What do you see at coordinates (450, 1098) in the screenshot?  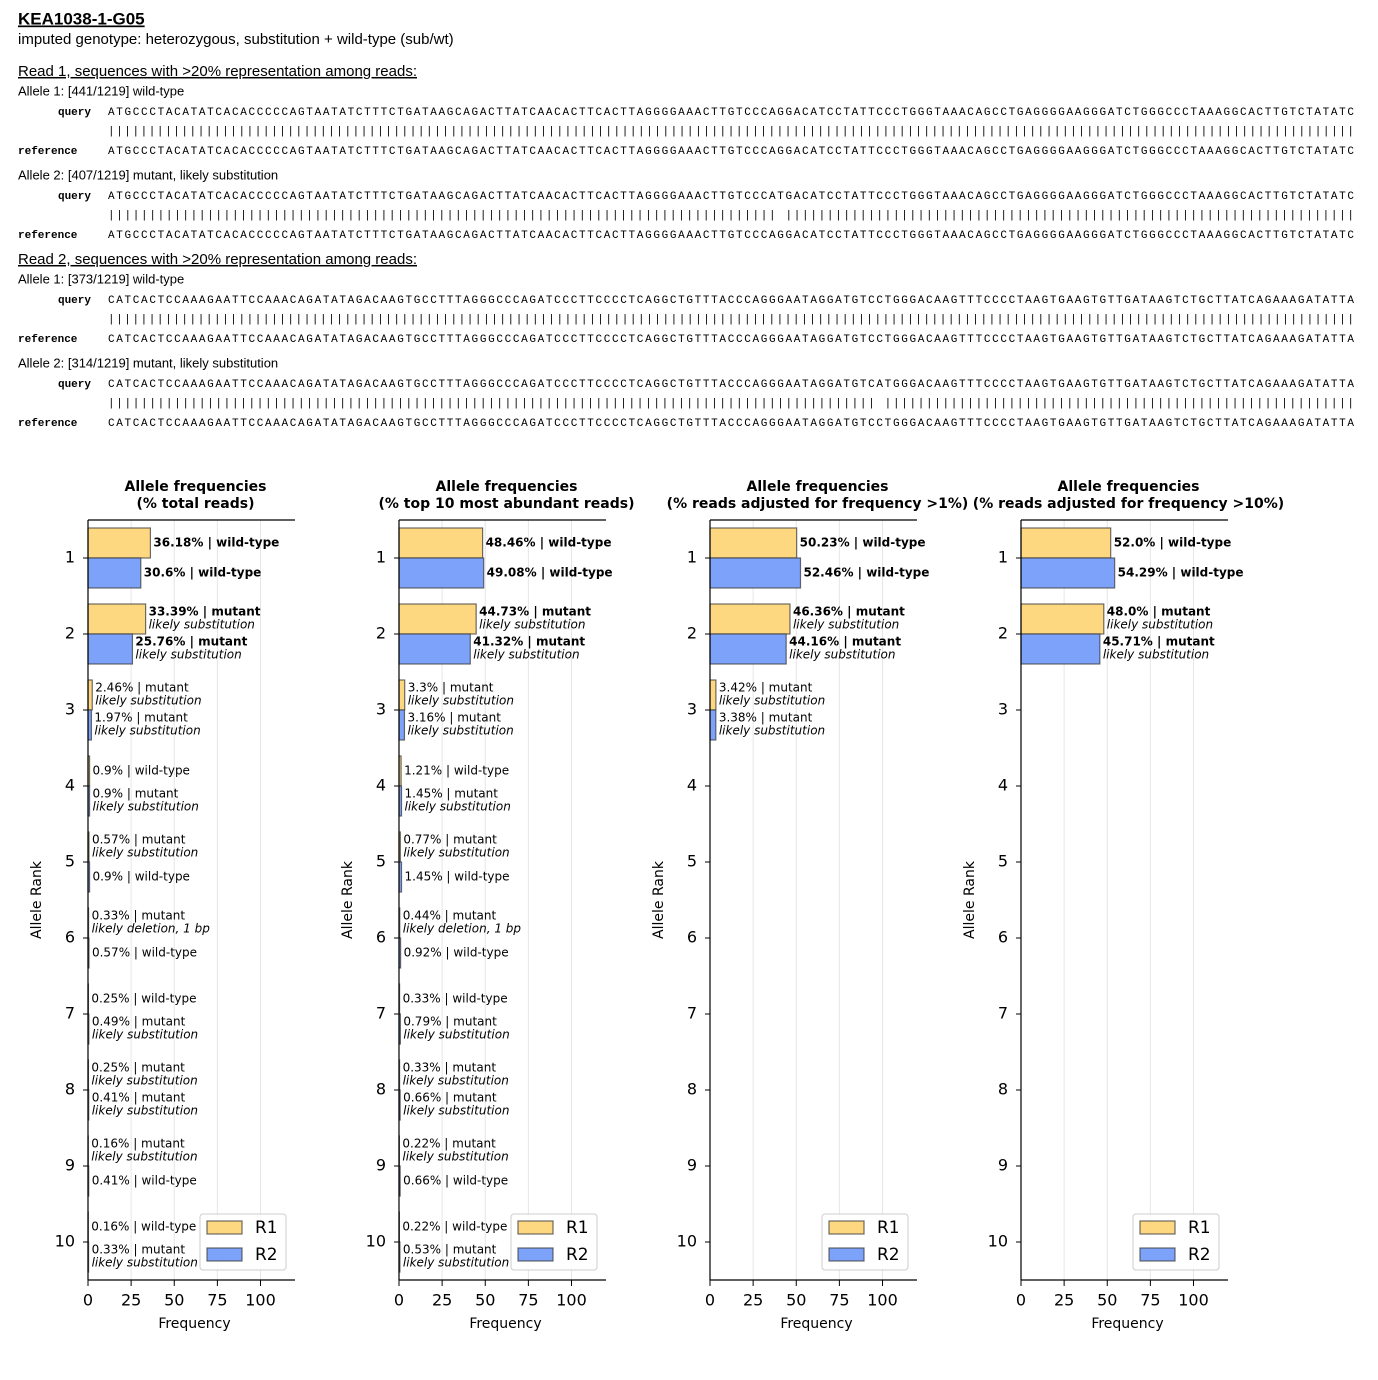 I see `data-label: 0.66% | mutant` at bounding box center [450, 1098].